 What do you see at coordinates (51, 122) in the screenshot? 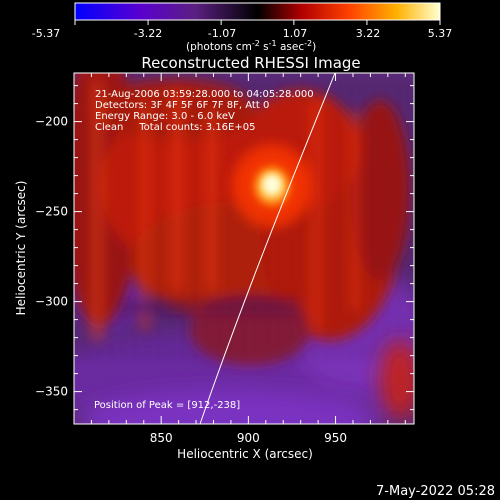
I see `y-tick-label: −200` at bounding box center [51, 122].